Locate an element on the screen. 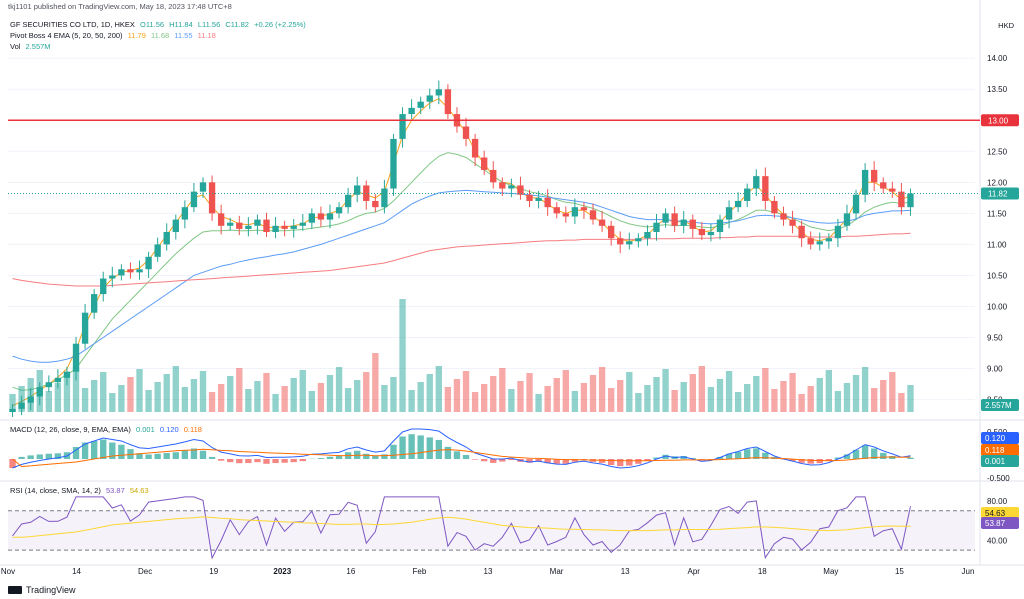 The image size is (1024, 599). price-tick-label: 12.50 is located at coordinates (997, 151).